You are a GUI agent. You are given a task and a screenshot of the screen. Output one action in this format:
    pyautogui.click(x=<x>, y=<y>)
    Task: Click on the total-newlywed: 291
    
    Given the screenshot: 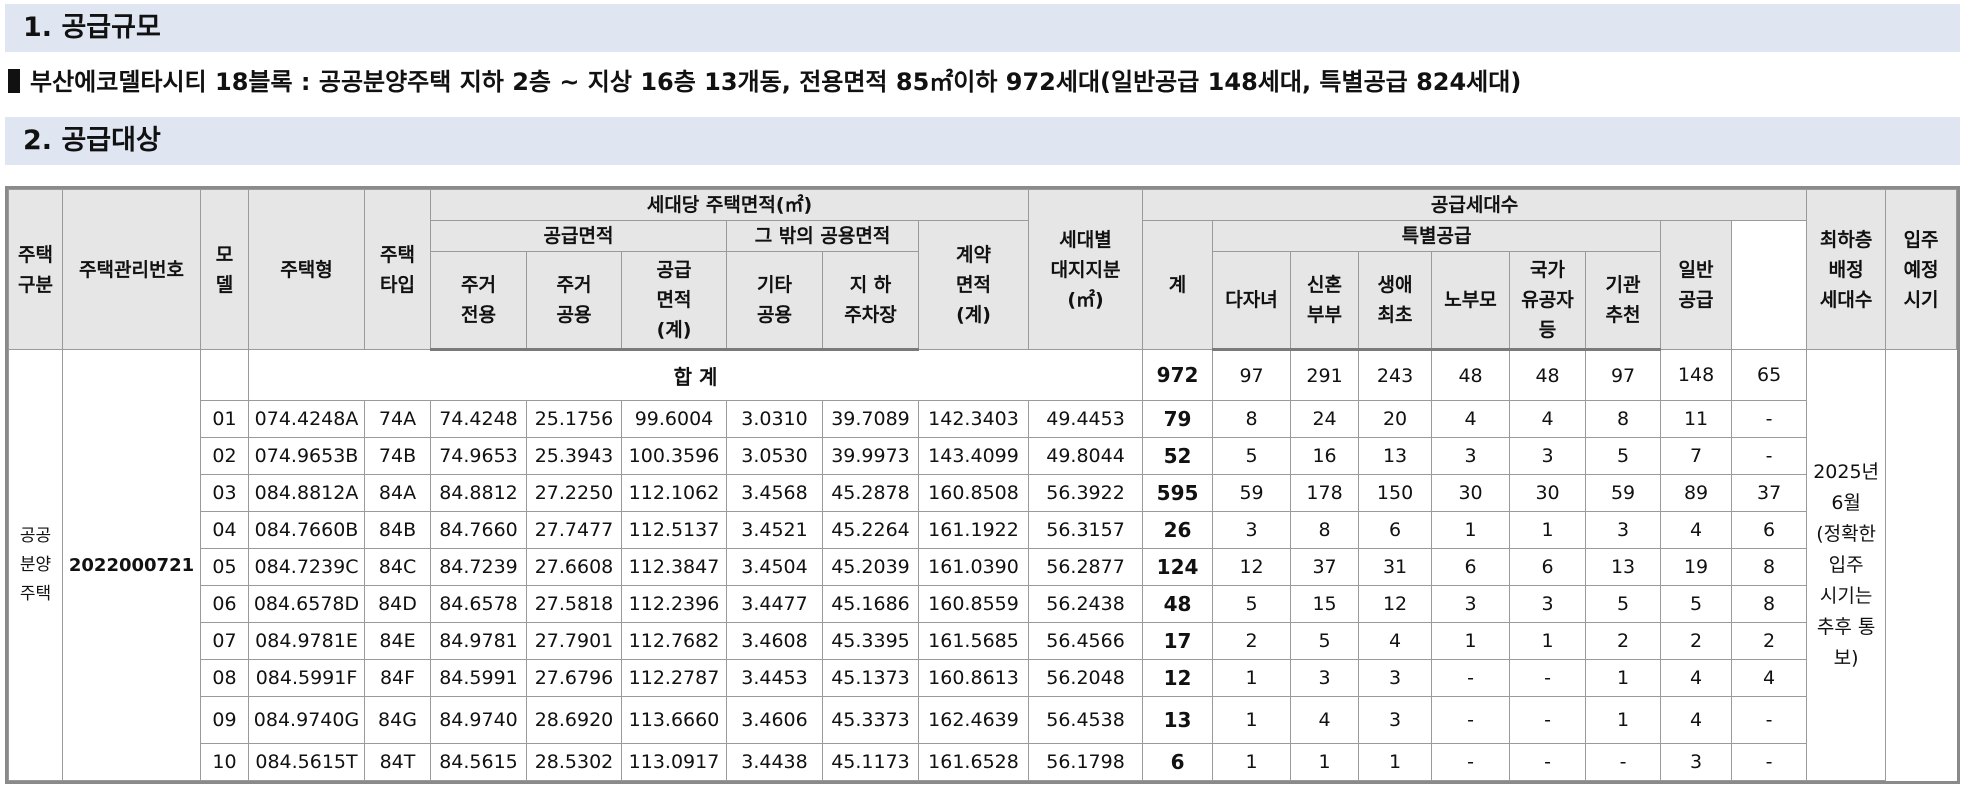 What is the action you would take?
    pyautogui.click(x=1325, y=375)
    